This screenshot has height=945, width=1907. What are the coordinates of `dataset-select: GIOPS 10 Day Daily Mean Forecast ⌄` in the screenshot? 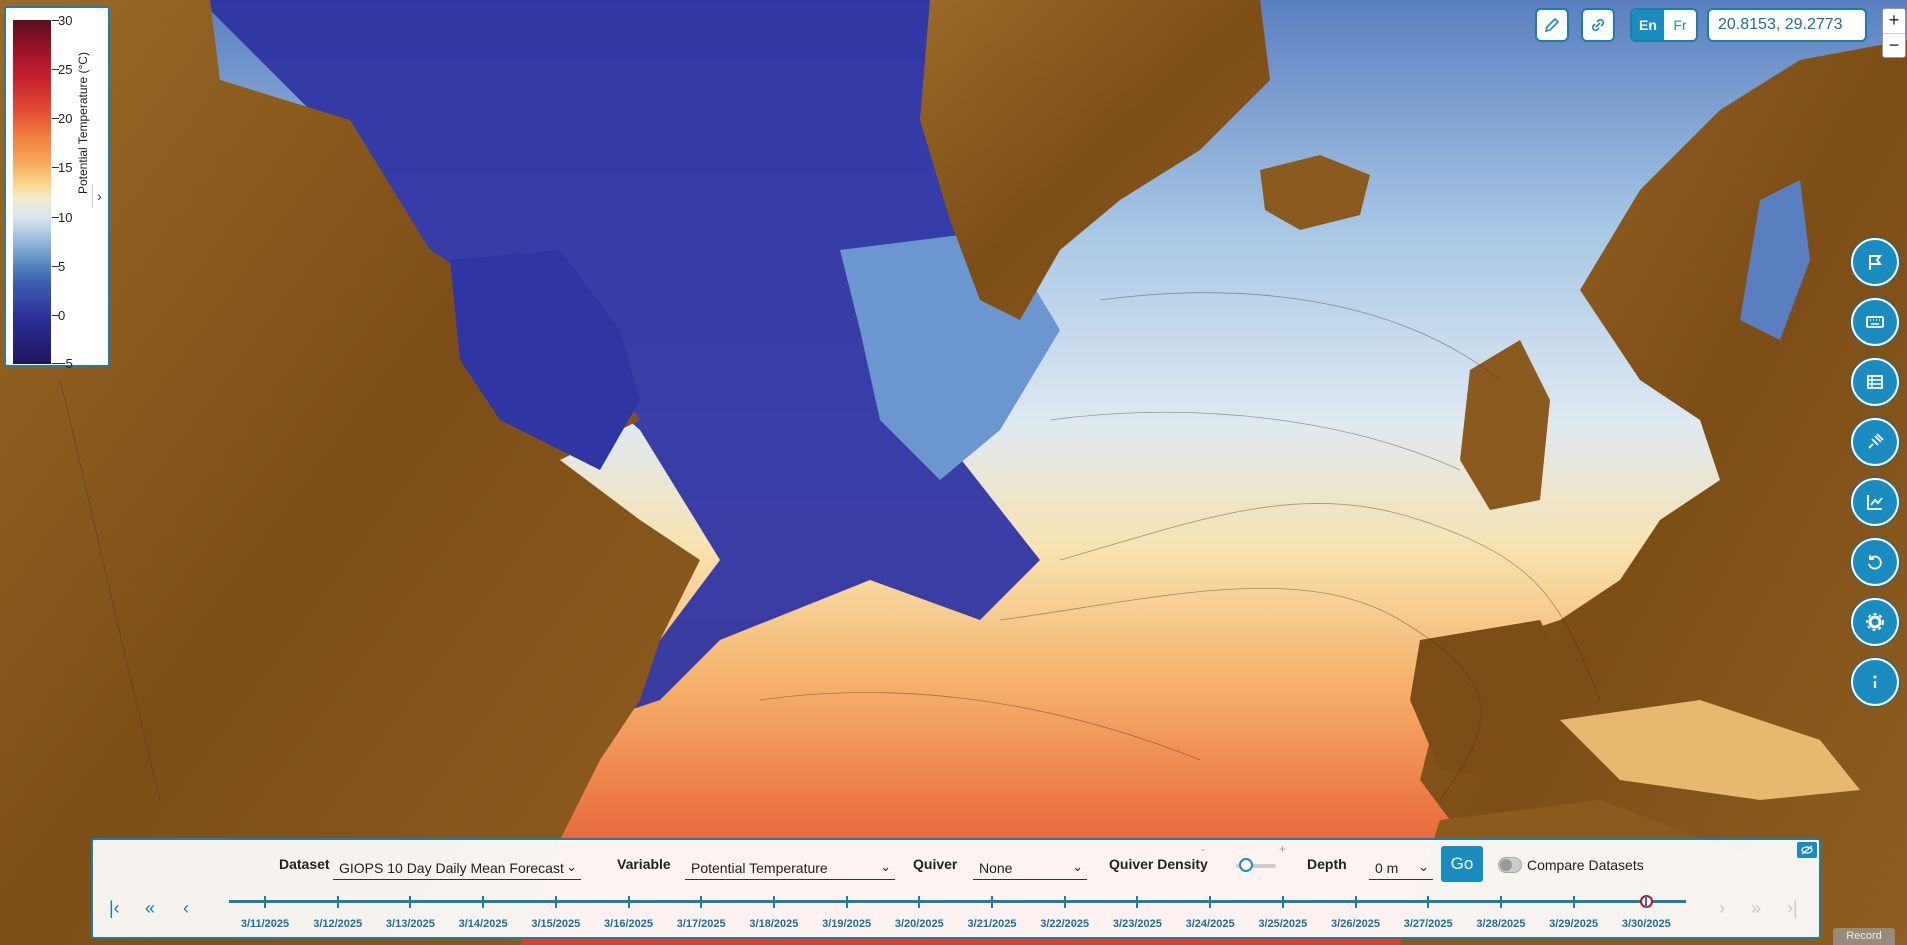 It's located at (457, 869).